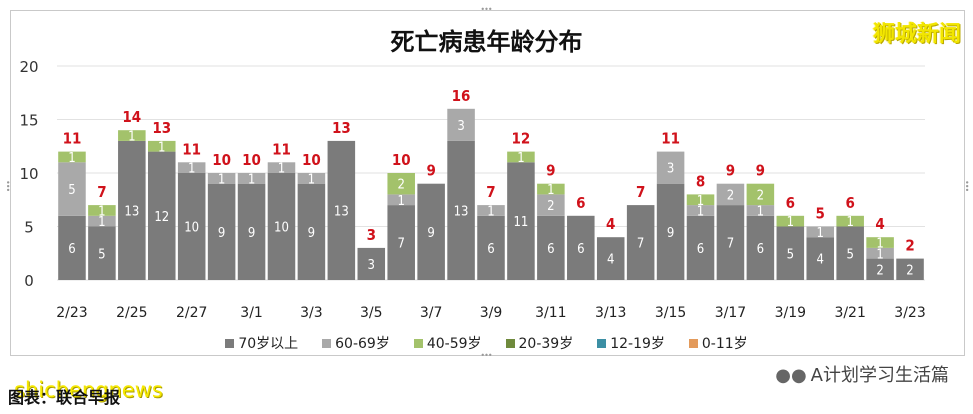 Image resolution: width=973 pixels, height=414 pixels. What do you see at coordinates (791, 375) in the screenshot?
I see `wechat-icon: ●●` at bounding box center [791, 375].